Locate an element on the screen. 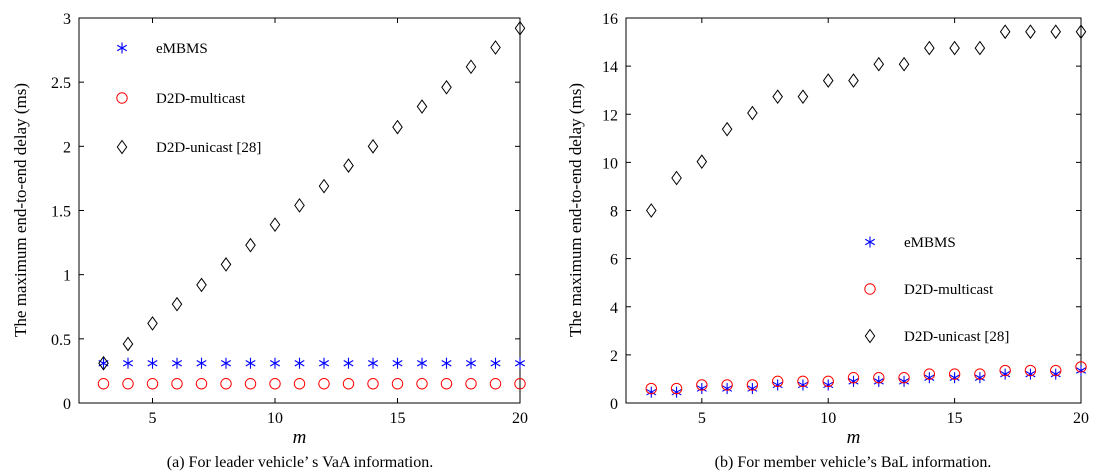 The width and height of the screenshot is (1096, 473). y-tick-label: 3 is located at coordinates (67, 19).